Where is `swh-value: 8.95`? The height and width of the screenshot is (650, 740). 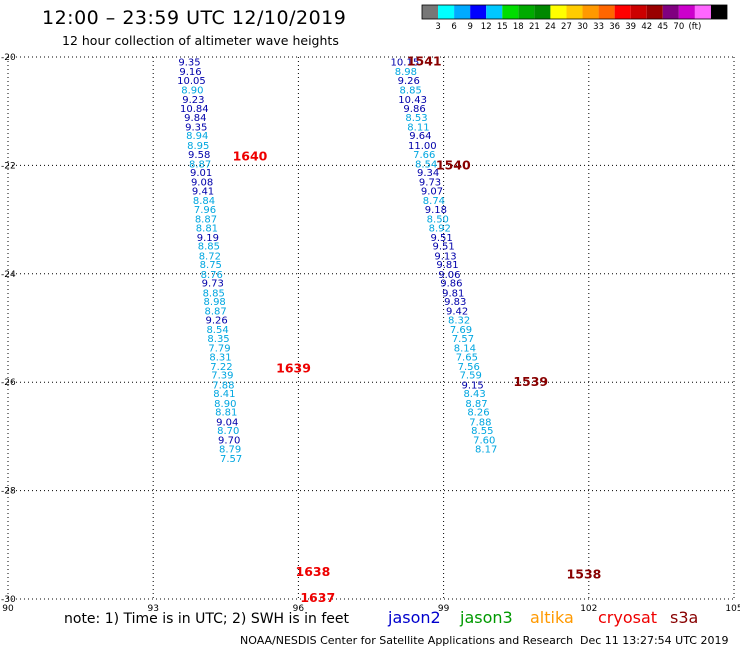 swh-value: 8.95 is located at coordinates (198, 146).